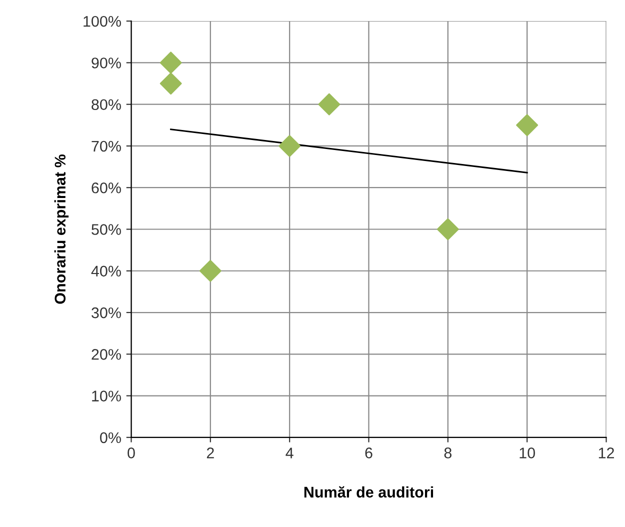 This screenshot has height=527, width=625. What do you see at coordinates (290, 453) in the screenshot?
I see `x-tick-label: 4` at bounding box center [290, 453].